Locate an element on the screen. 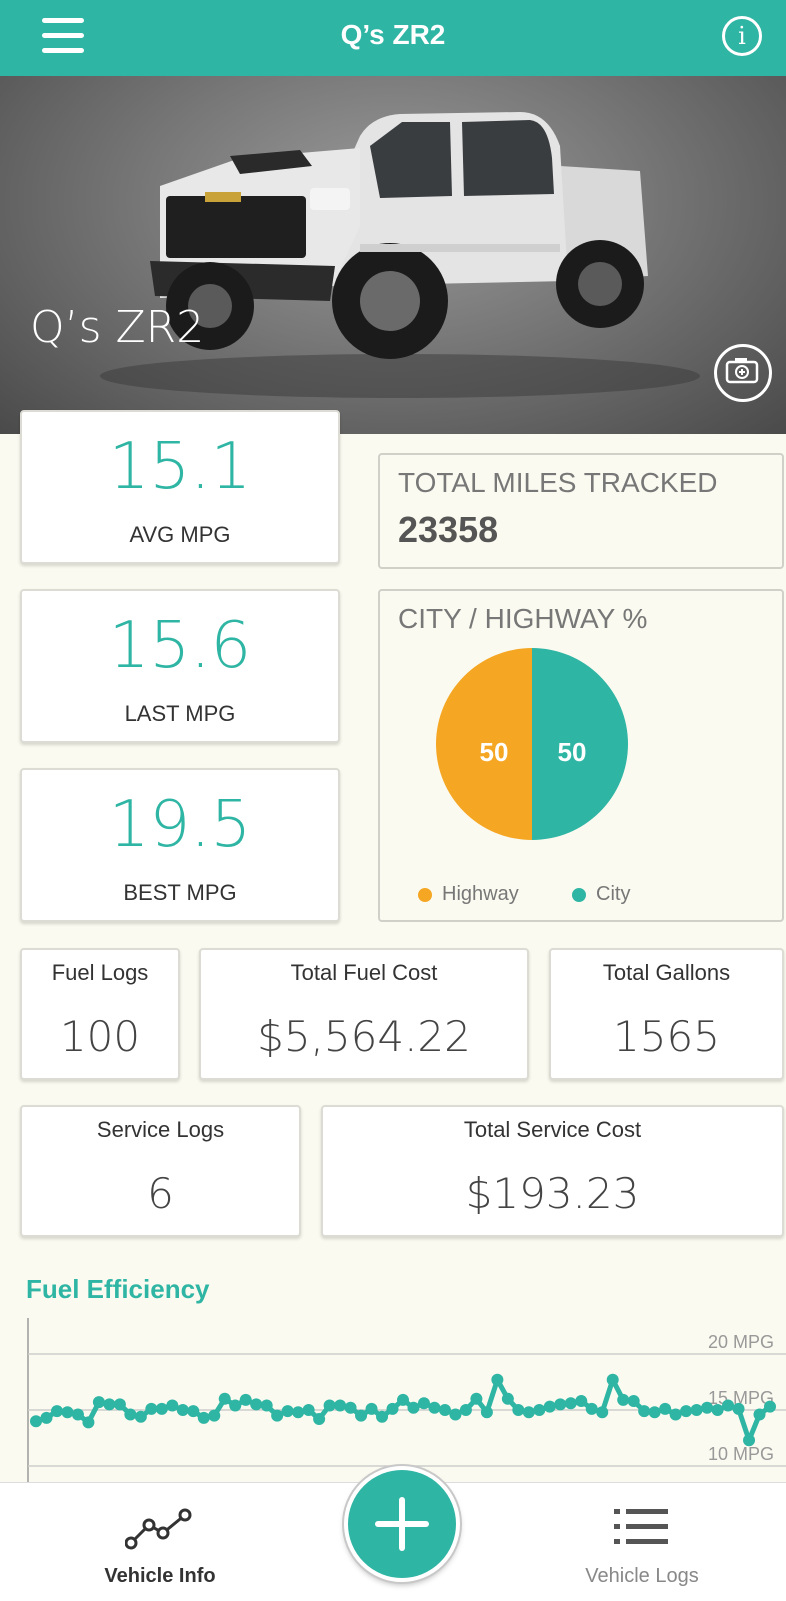 The image size is (786, 1601). add-log-button is located at coordinates (402, 1524).